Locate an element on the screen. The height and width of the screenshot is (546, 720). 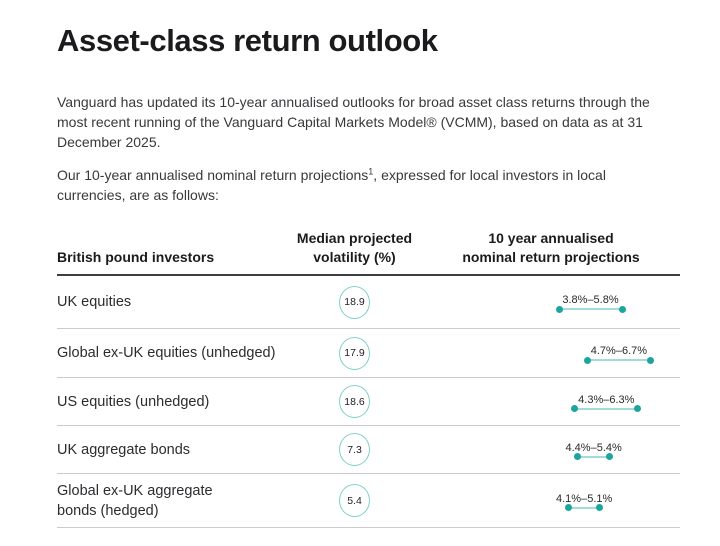
return-range-dumbbell: 4.7%–6.7% is located at coordinates (618, 354).